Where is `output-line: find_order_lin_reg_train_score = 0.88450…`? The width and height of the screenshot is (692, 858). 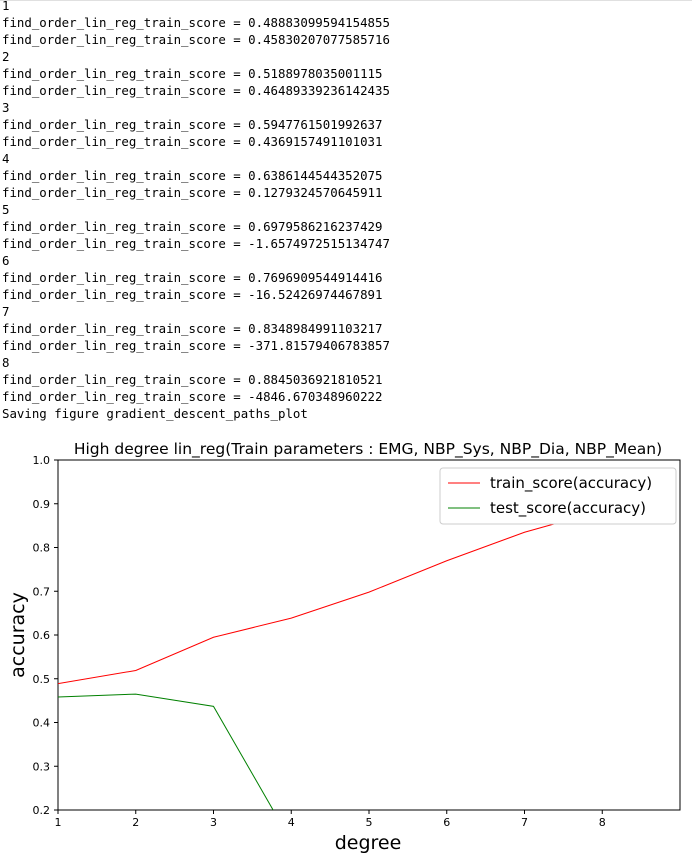
output-line: find_order_lin_reg_train_score = 0.88450… is located at coordinates (192, 379).